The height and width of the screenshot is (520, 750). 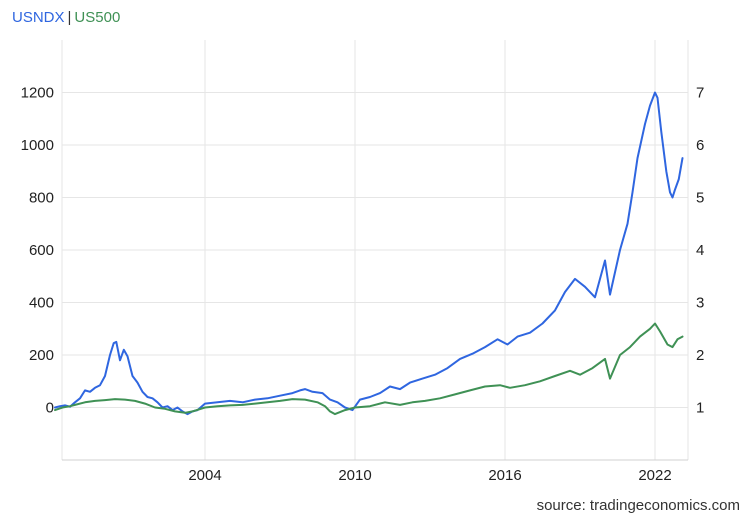 I want to click on x-tick-label: 2016, so click(x=504, y=475).